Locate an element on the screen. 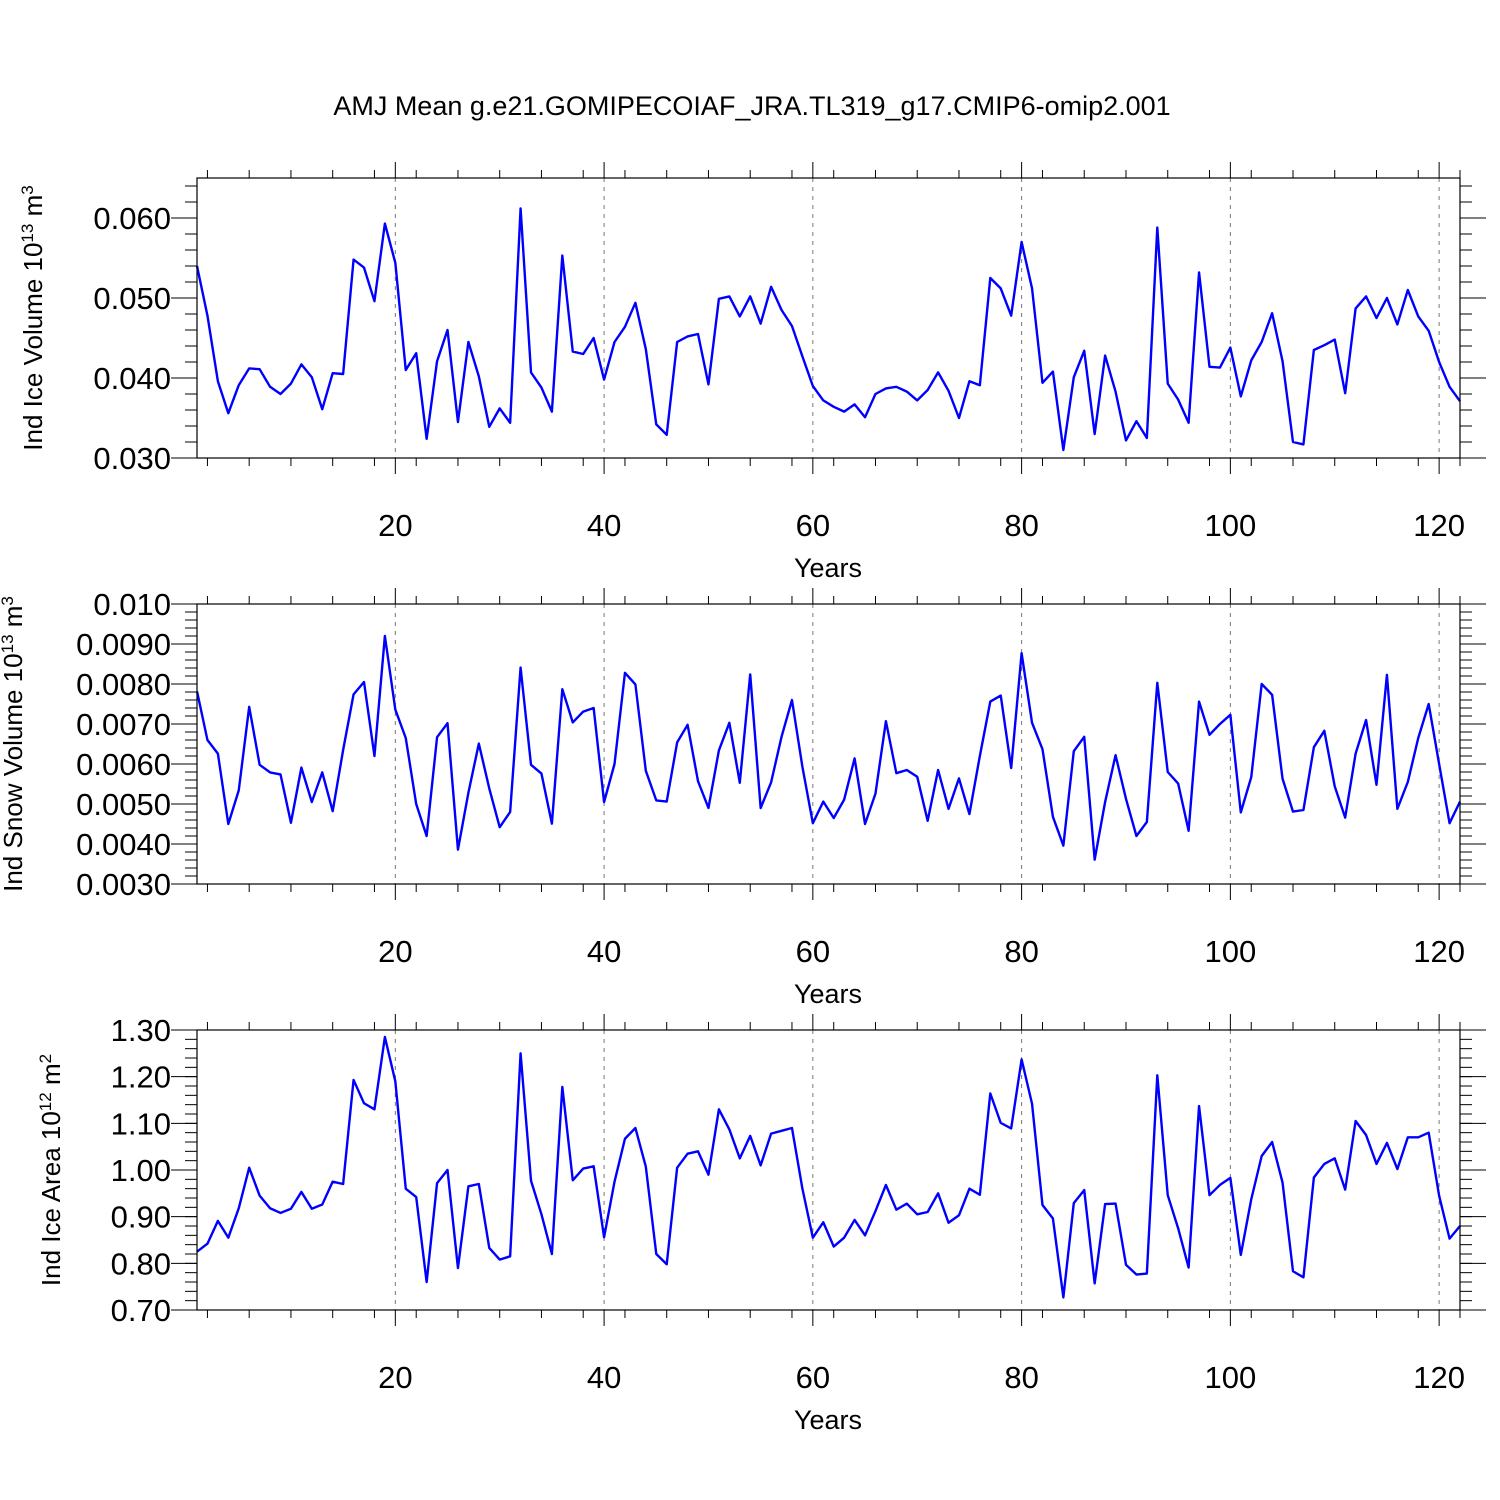 The width and height of the screenshot is (1500, 1500). ice-area-ytick-label: 1.00 is located at coordinates (141, 1170).